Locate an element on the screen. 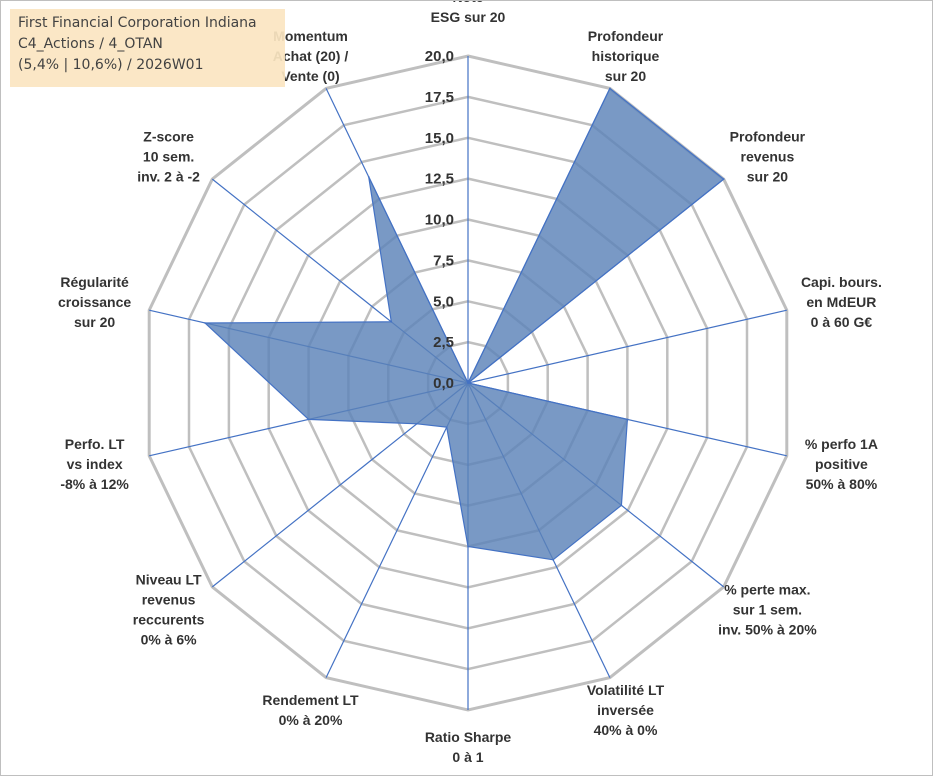 This screenshot has width=933, height=777. tick-label-5: 12,5 is located at coordinates (439, 179).